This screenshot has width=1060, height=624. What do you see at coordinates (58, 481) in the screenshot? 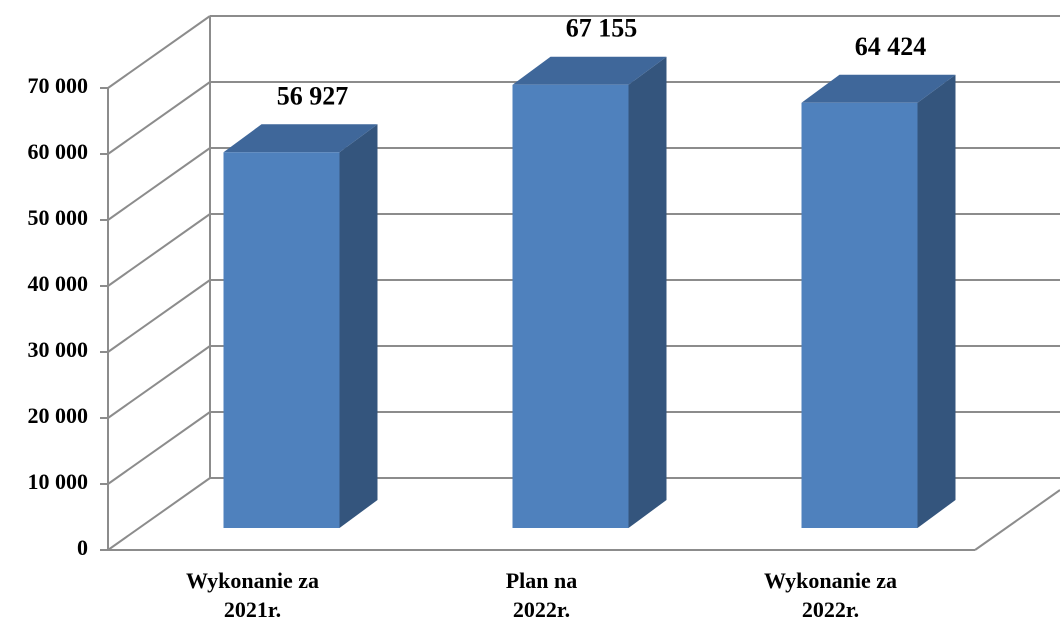
I see `y-tick-label: 10 000` at bounding box center [58, 481].